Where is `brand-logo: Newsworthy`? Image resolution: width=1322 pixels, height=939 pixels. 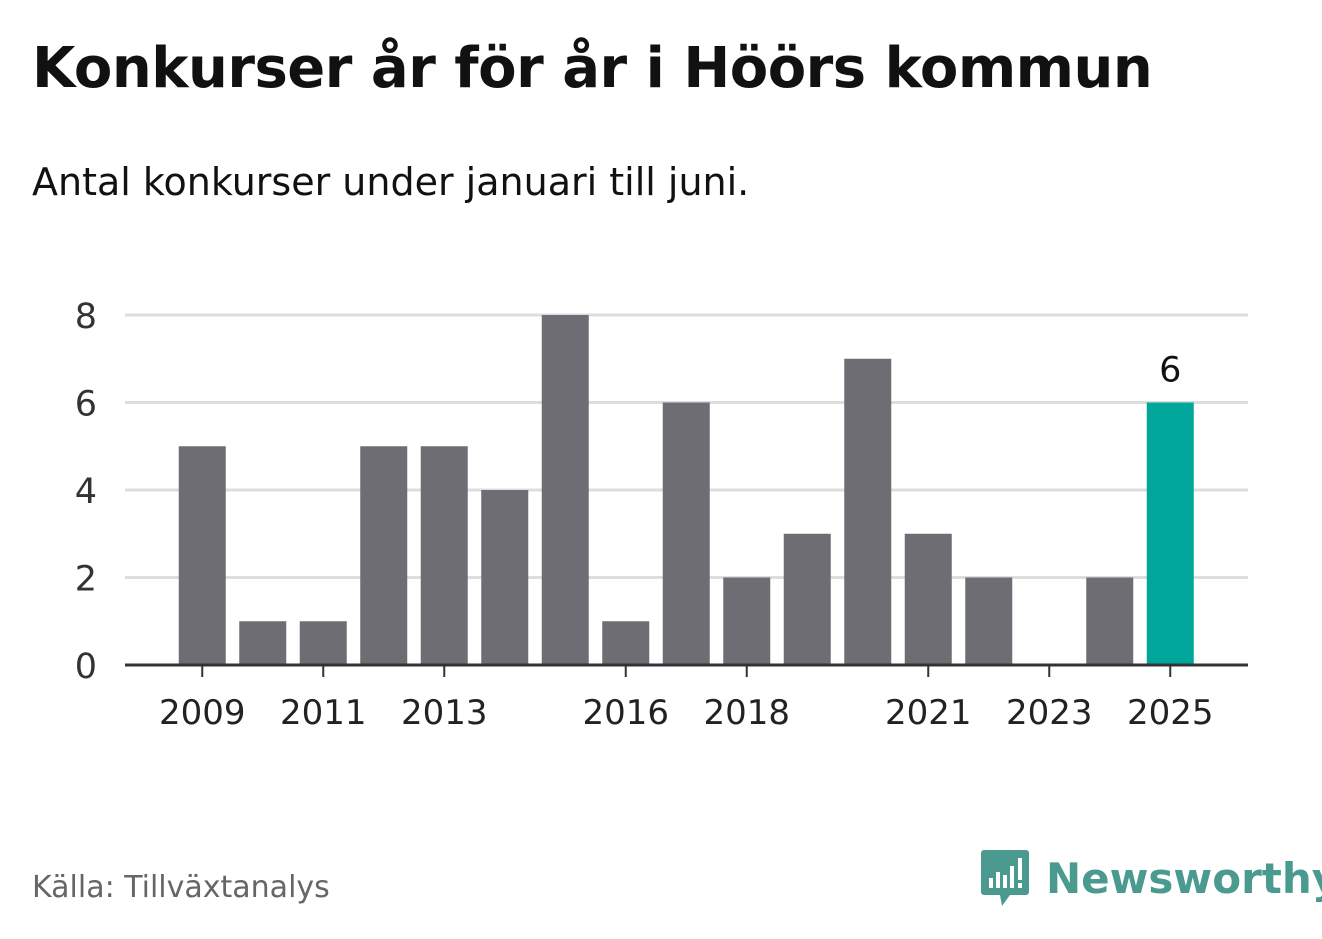 brand-logo: Newsworthy is located at coordinates (1151, 878).